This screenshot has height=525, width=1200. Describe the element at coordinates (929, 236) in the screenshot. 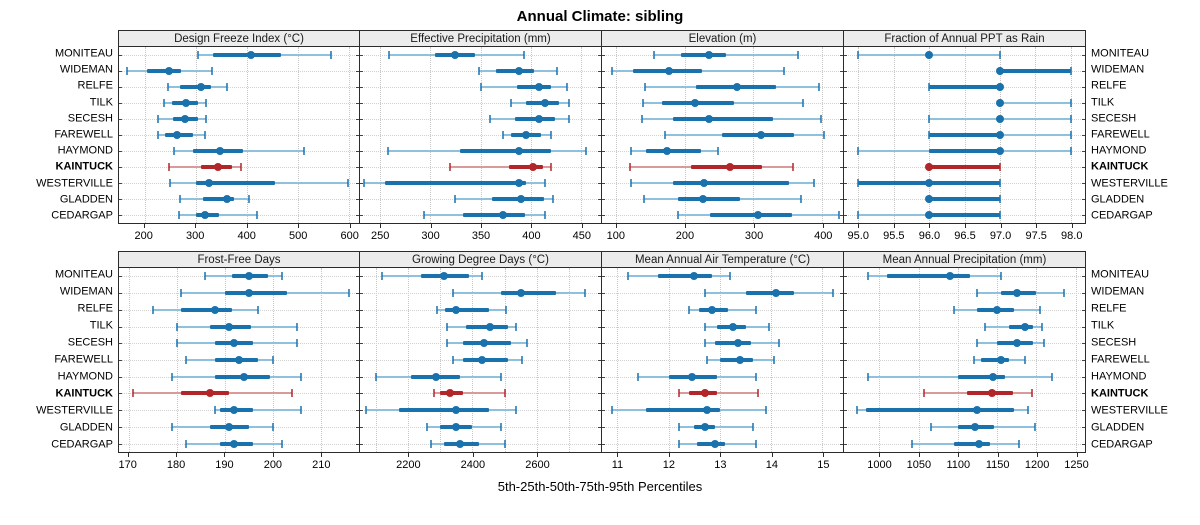

I see `x-tick-label: 96.0` at that location.